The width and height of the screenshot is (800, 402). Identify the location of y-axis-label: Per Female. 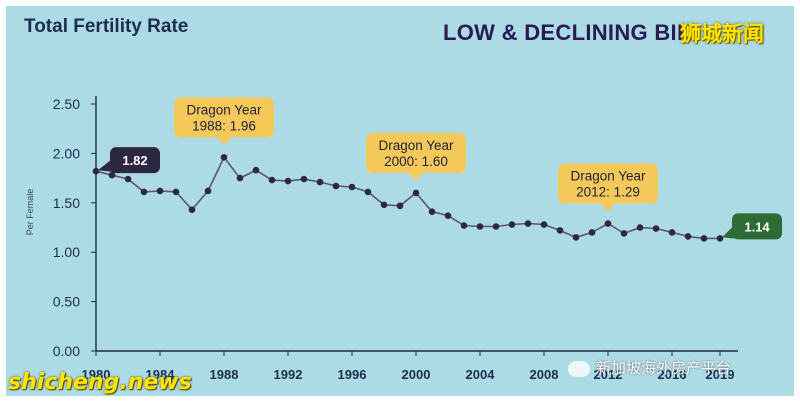
(30, 212).